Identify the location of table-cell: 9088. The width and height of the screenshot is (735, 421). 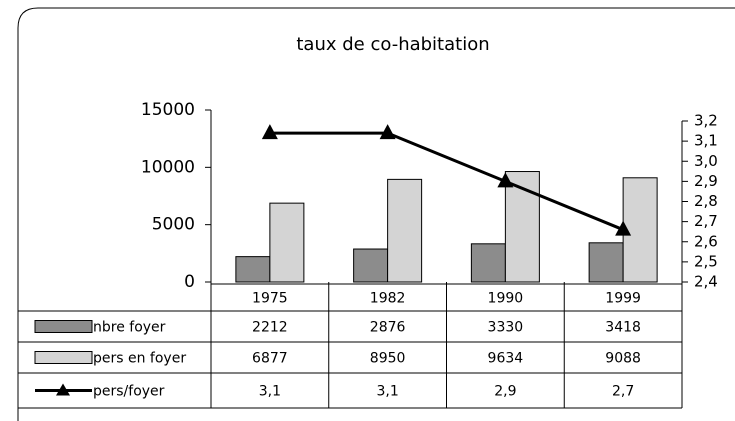
(623, 359).